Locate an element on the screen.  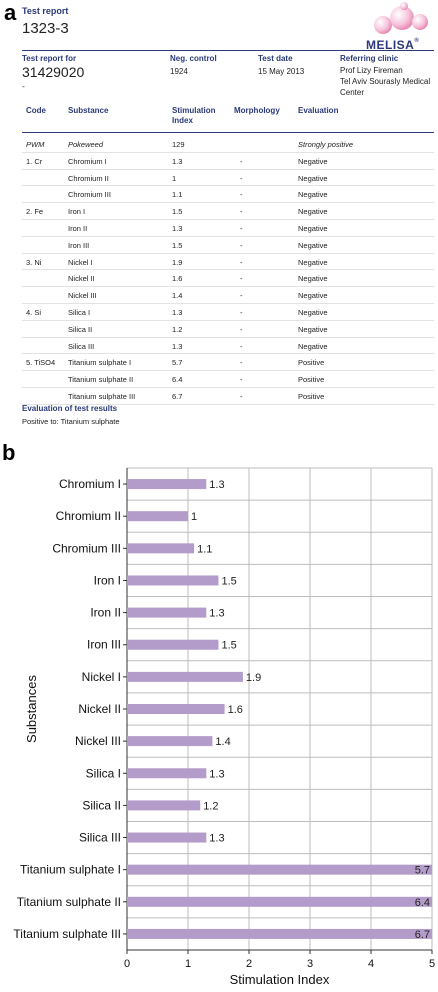
table-row: Titanium sulphate II 6.4 - Positive is located at coordinates (228, 379).